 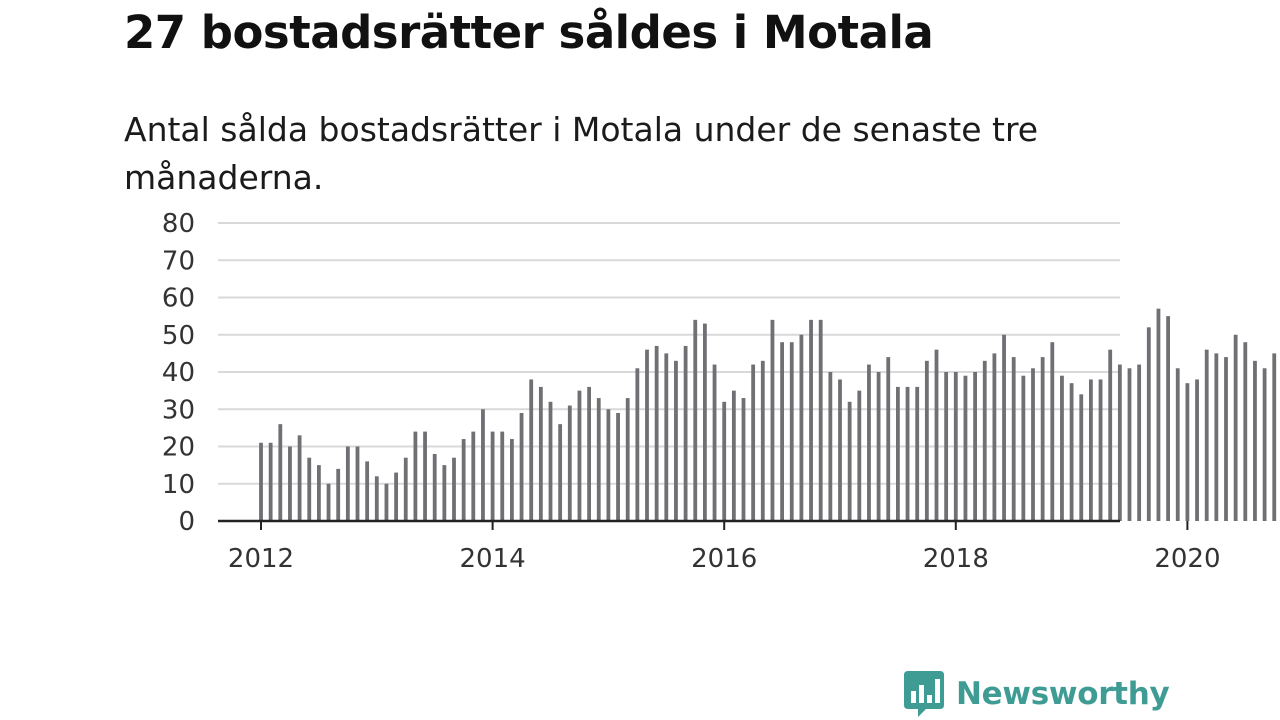 I want to click on y-tick-label: 40, so click(x=178, y=373).